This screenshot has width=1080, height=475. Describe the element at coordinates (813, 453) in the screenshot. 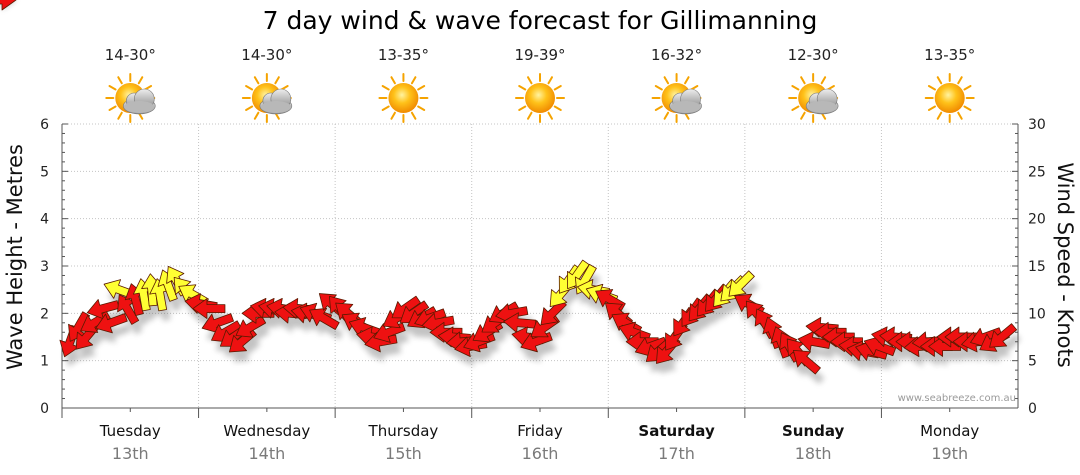

I see `day-date-label: 18th` at that location.